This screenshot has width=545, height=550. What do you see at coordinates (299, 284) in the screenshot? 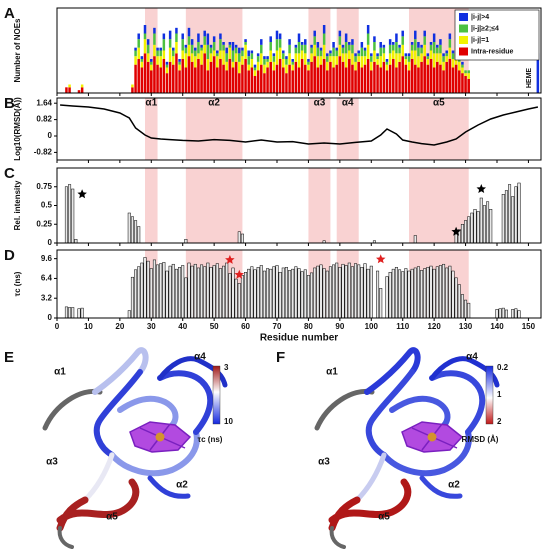
I see `plot-frame` at bounding box center [299, 284].